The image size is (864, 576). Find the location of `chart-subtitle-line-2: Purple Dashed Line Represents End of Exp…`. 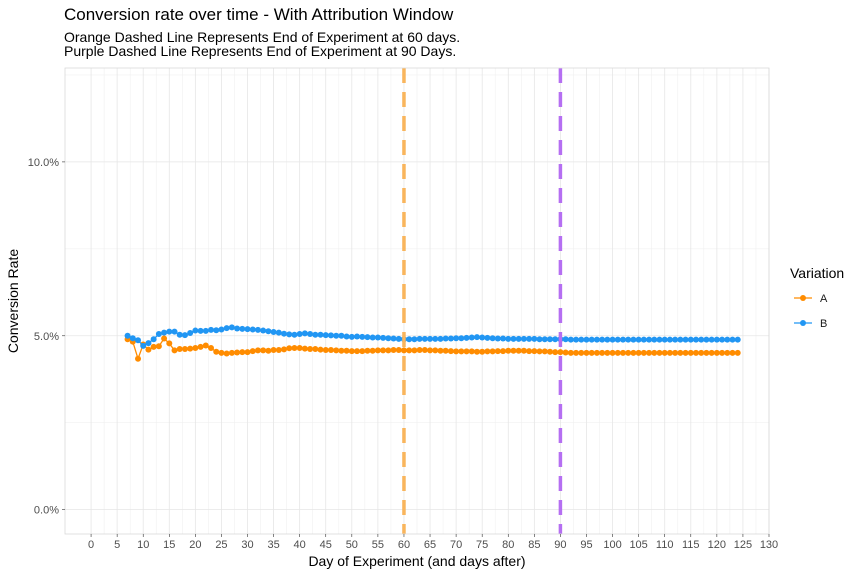

chart-subtitle-line-2: Purple Dashed Line Represents End of Exp… is located at coordinates (260, 51).